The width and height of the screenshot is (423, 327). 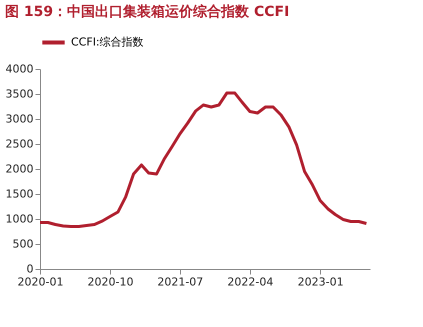 What do you see at coordinates (20, 194) in the screenshot?
I see `y-tick-label: 1500` at bounding box center [20, 194].